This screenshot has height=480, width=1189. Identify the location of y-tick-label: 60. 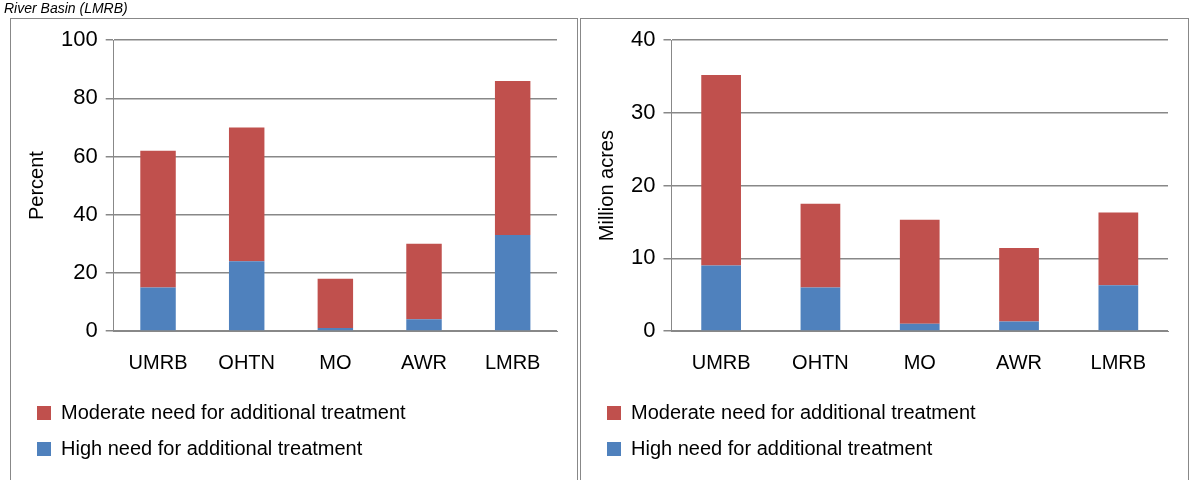
(85, 155).